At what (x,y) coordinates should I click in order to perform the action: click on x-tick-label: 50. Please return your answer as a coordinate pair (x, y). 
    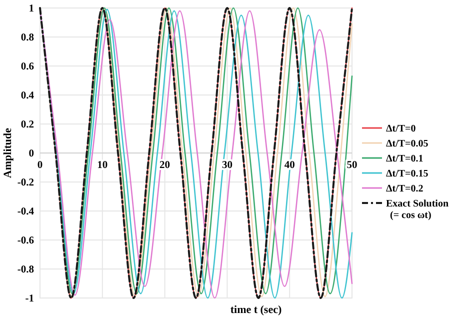
    Looking at the image, I should click on (352, 165).